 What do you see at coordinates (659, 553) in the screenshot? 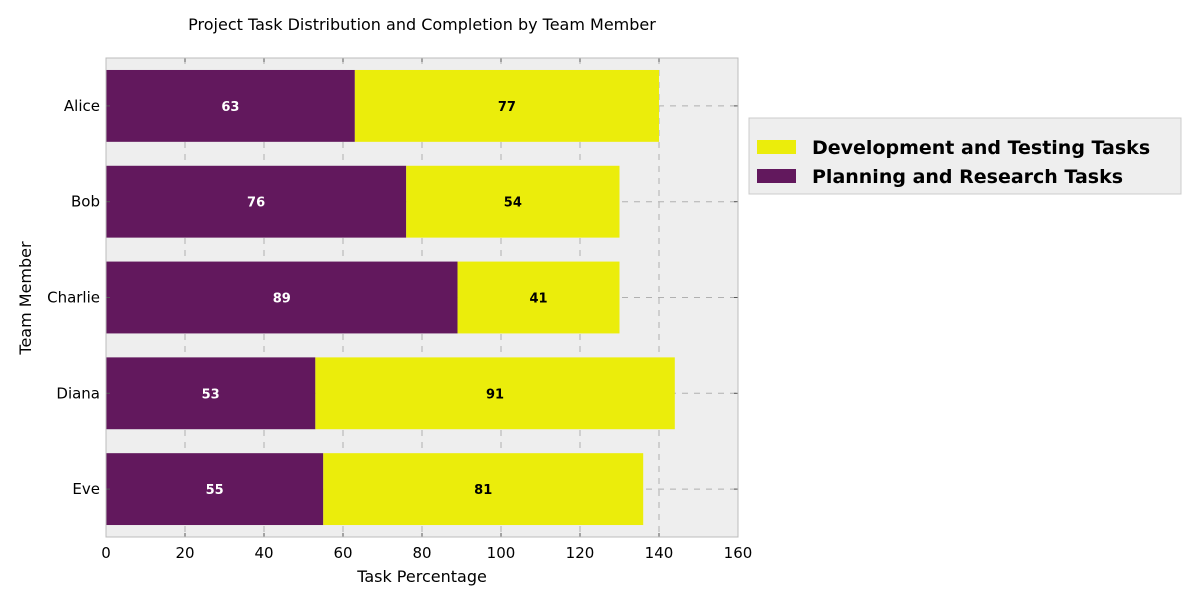
I see `x-tick-label: 140` at bounding box center [659, 553].